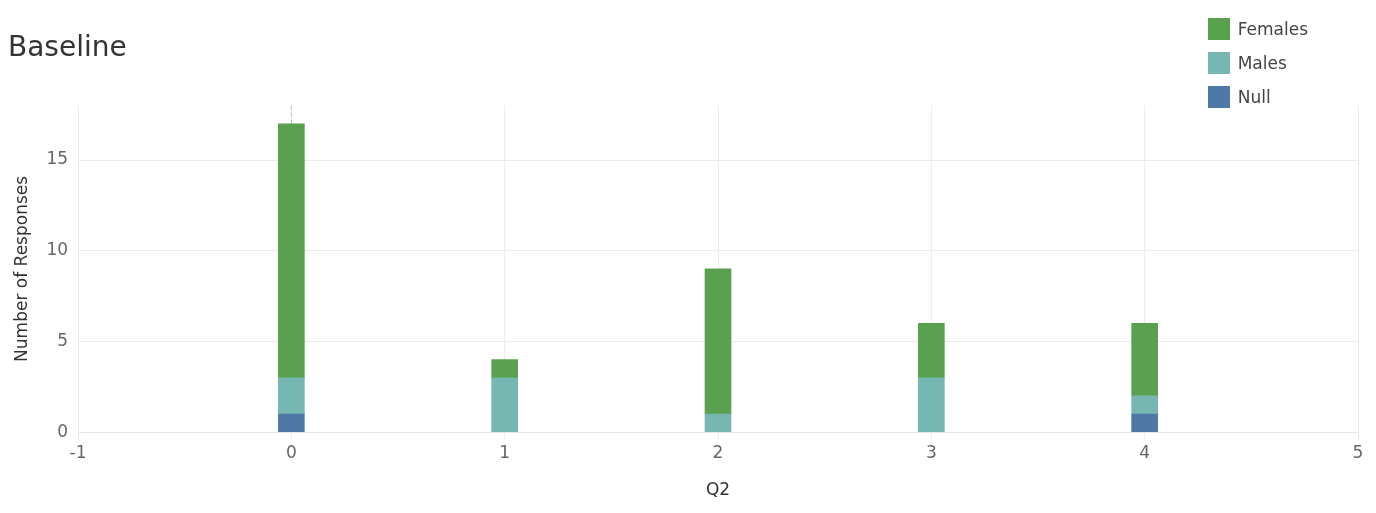 The height and width of the screenshot is (513, 1376). Describe the element at coordinates (57, 249) in the screenshot. I see `y-tick-label: 10` at that location.